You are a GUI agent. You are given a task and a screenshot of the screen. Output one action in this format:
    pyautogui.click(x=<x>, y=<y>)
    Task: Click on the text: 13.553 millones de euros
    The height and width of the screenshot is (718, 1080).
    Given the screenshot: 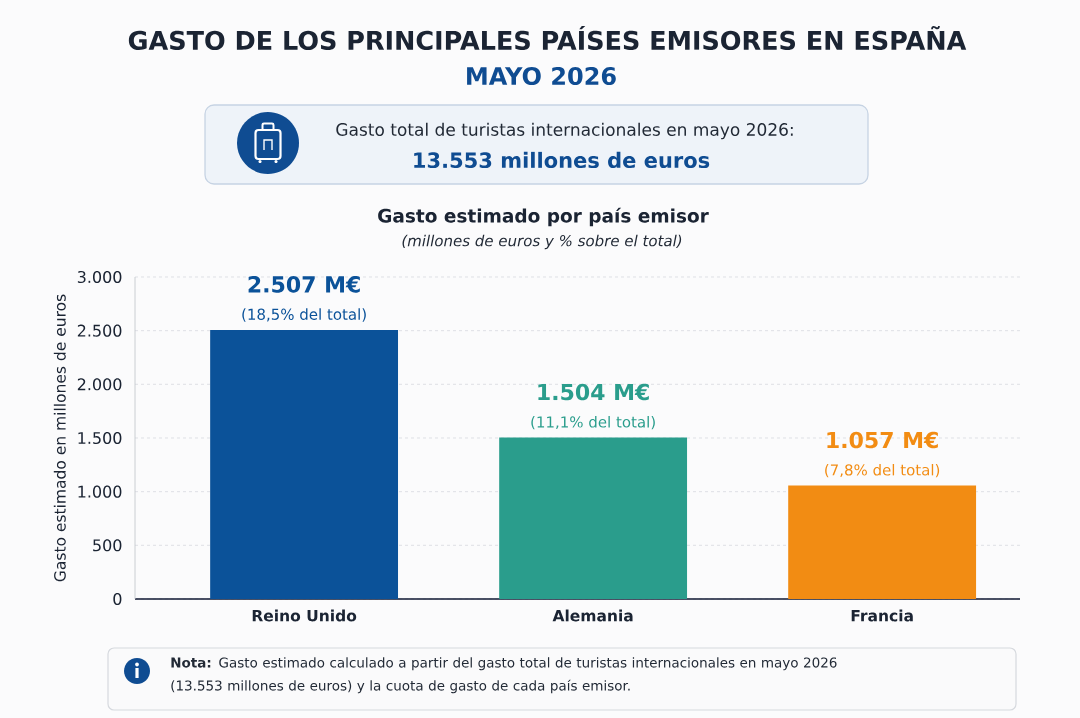 What is the action you would take?
    pyautogui.click(x=562, y=160)
    